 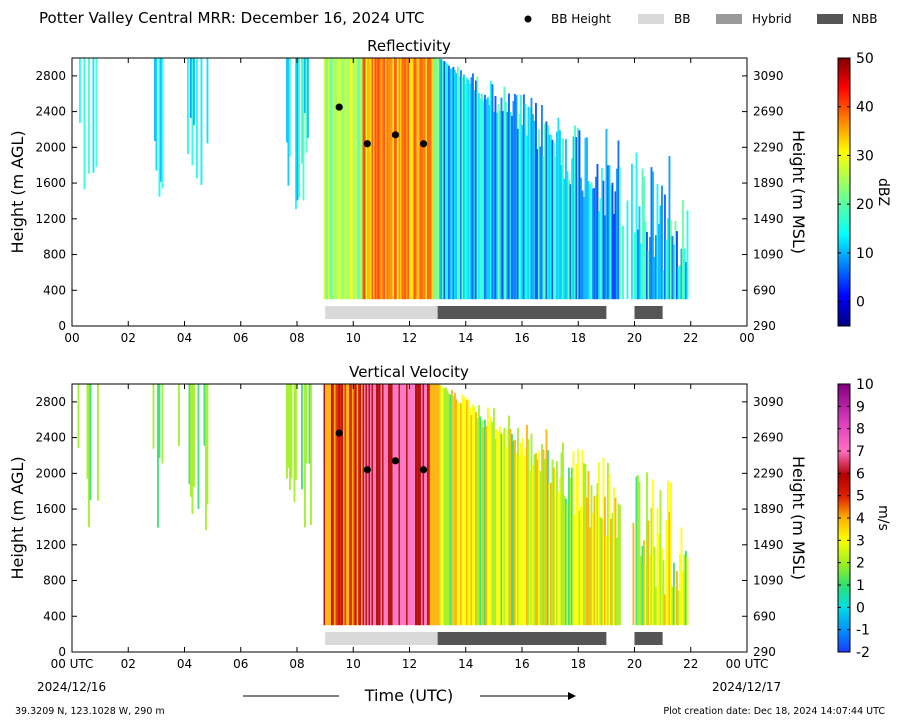 I want to click on y-tick-label-right: 290, so click(x=764, y=326).